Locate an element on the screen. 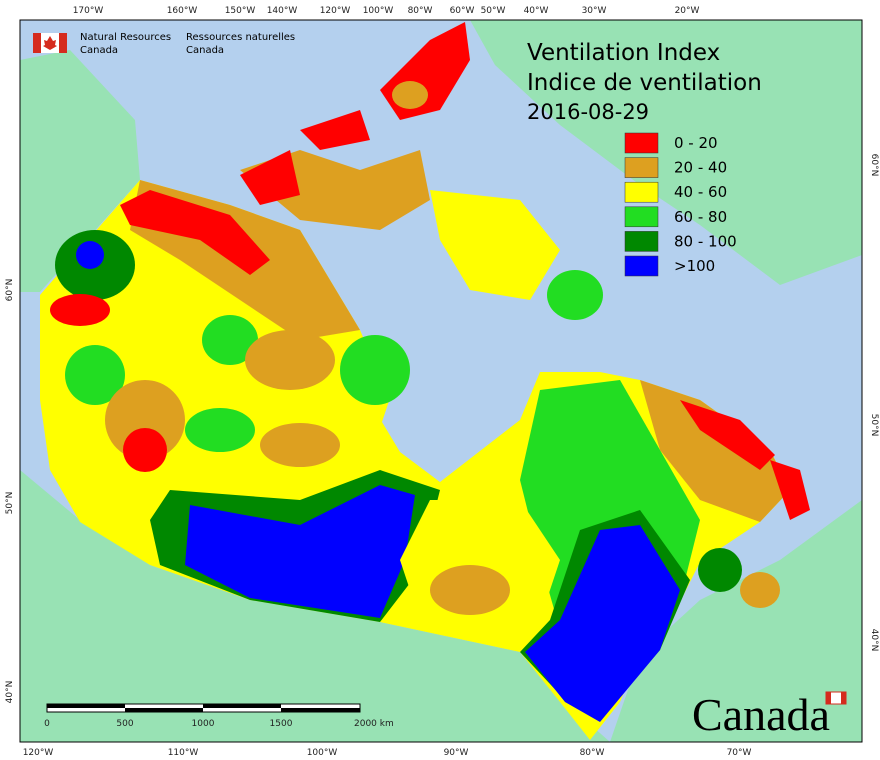 The height and width of the screenshot is (760, 880). bottom-label: 120°W is located at coordinates (38, 753).